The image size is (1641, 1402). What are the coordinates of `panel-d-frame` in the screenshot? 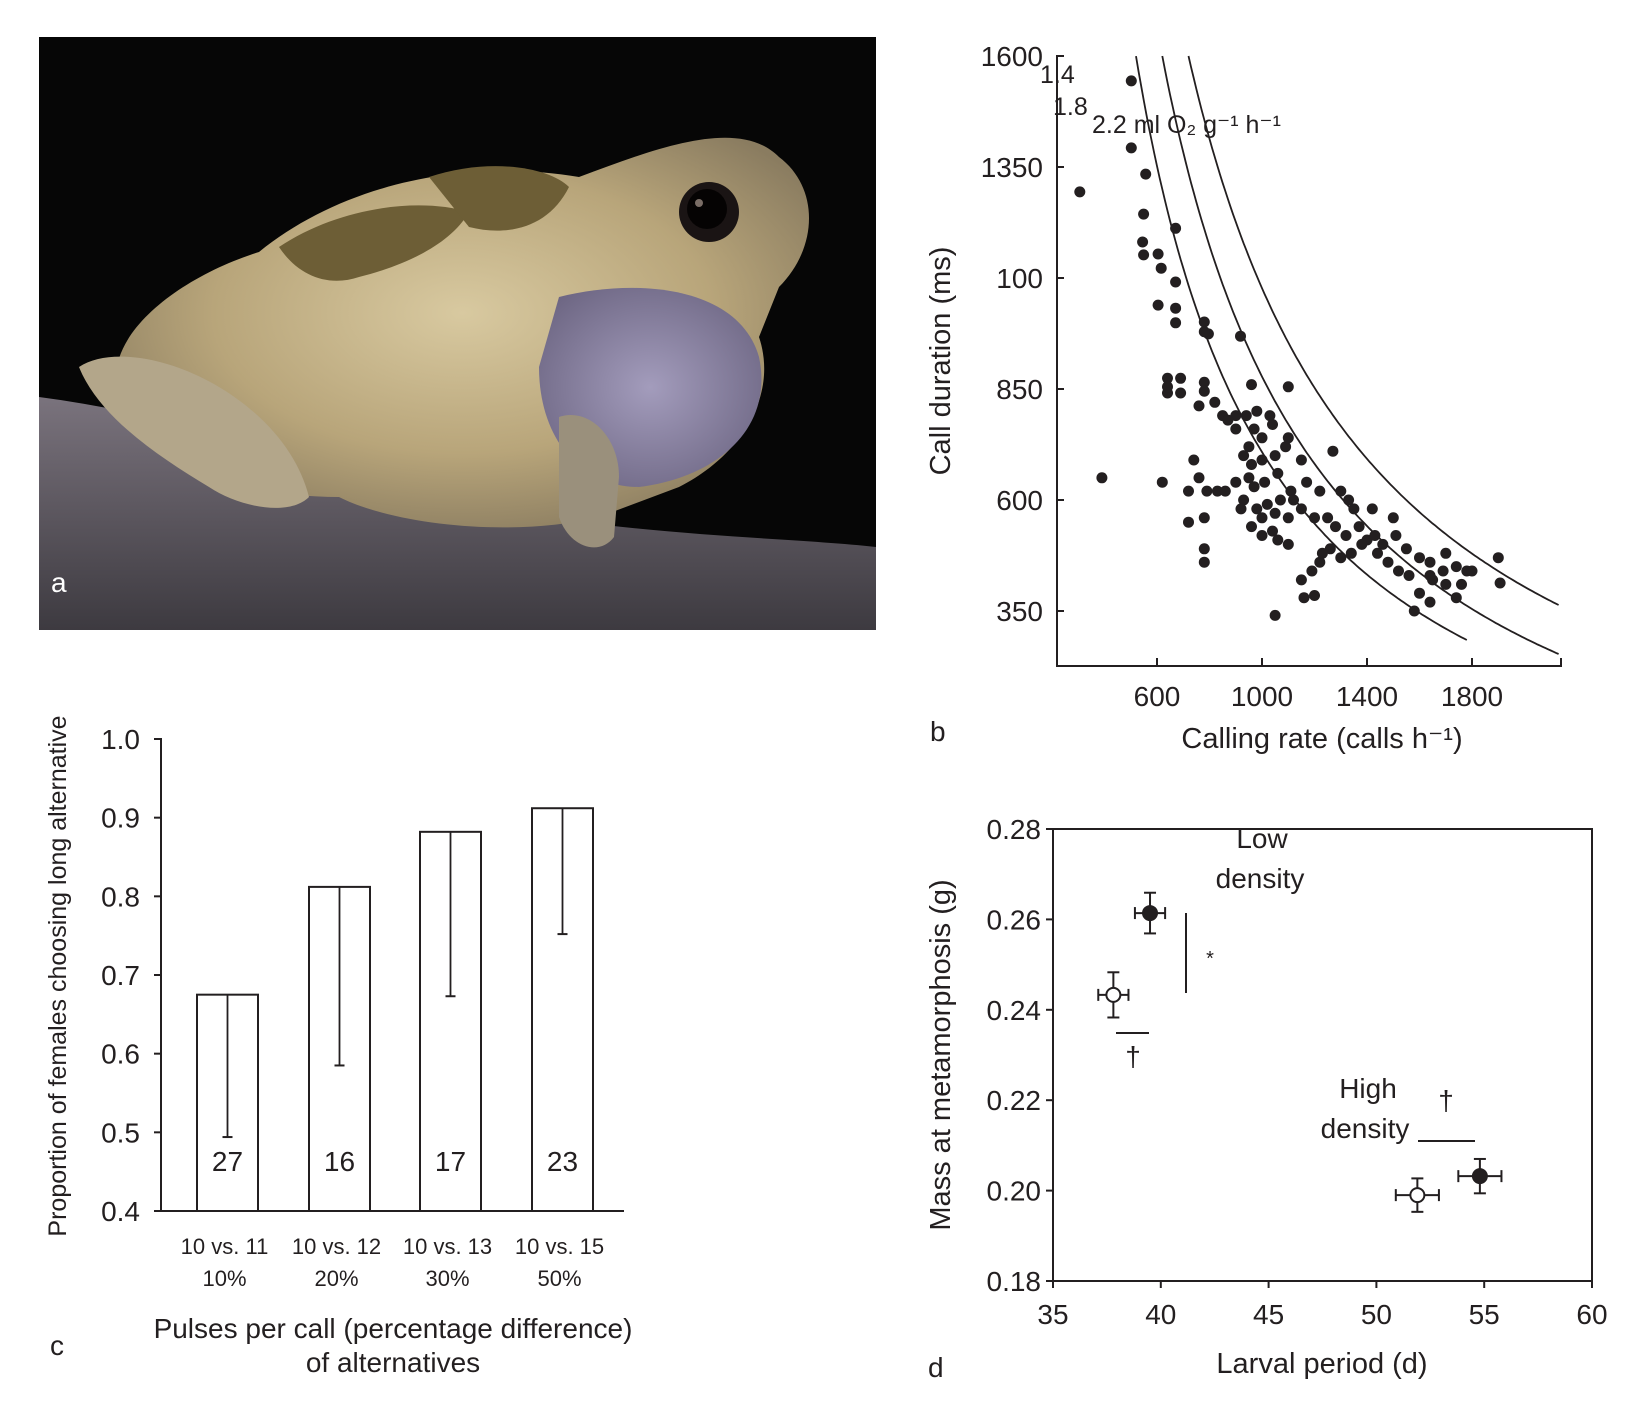 It's located at (1322, 1055).